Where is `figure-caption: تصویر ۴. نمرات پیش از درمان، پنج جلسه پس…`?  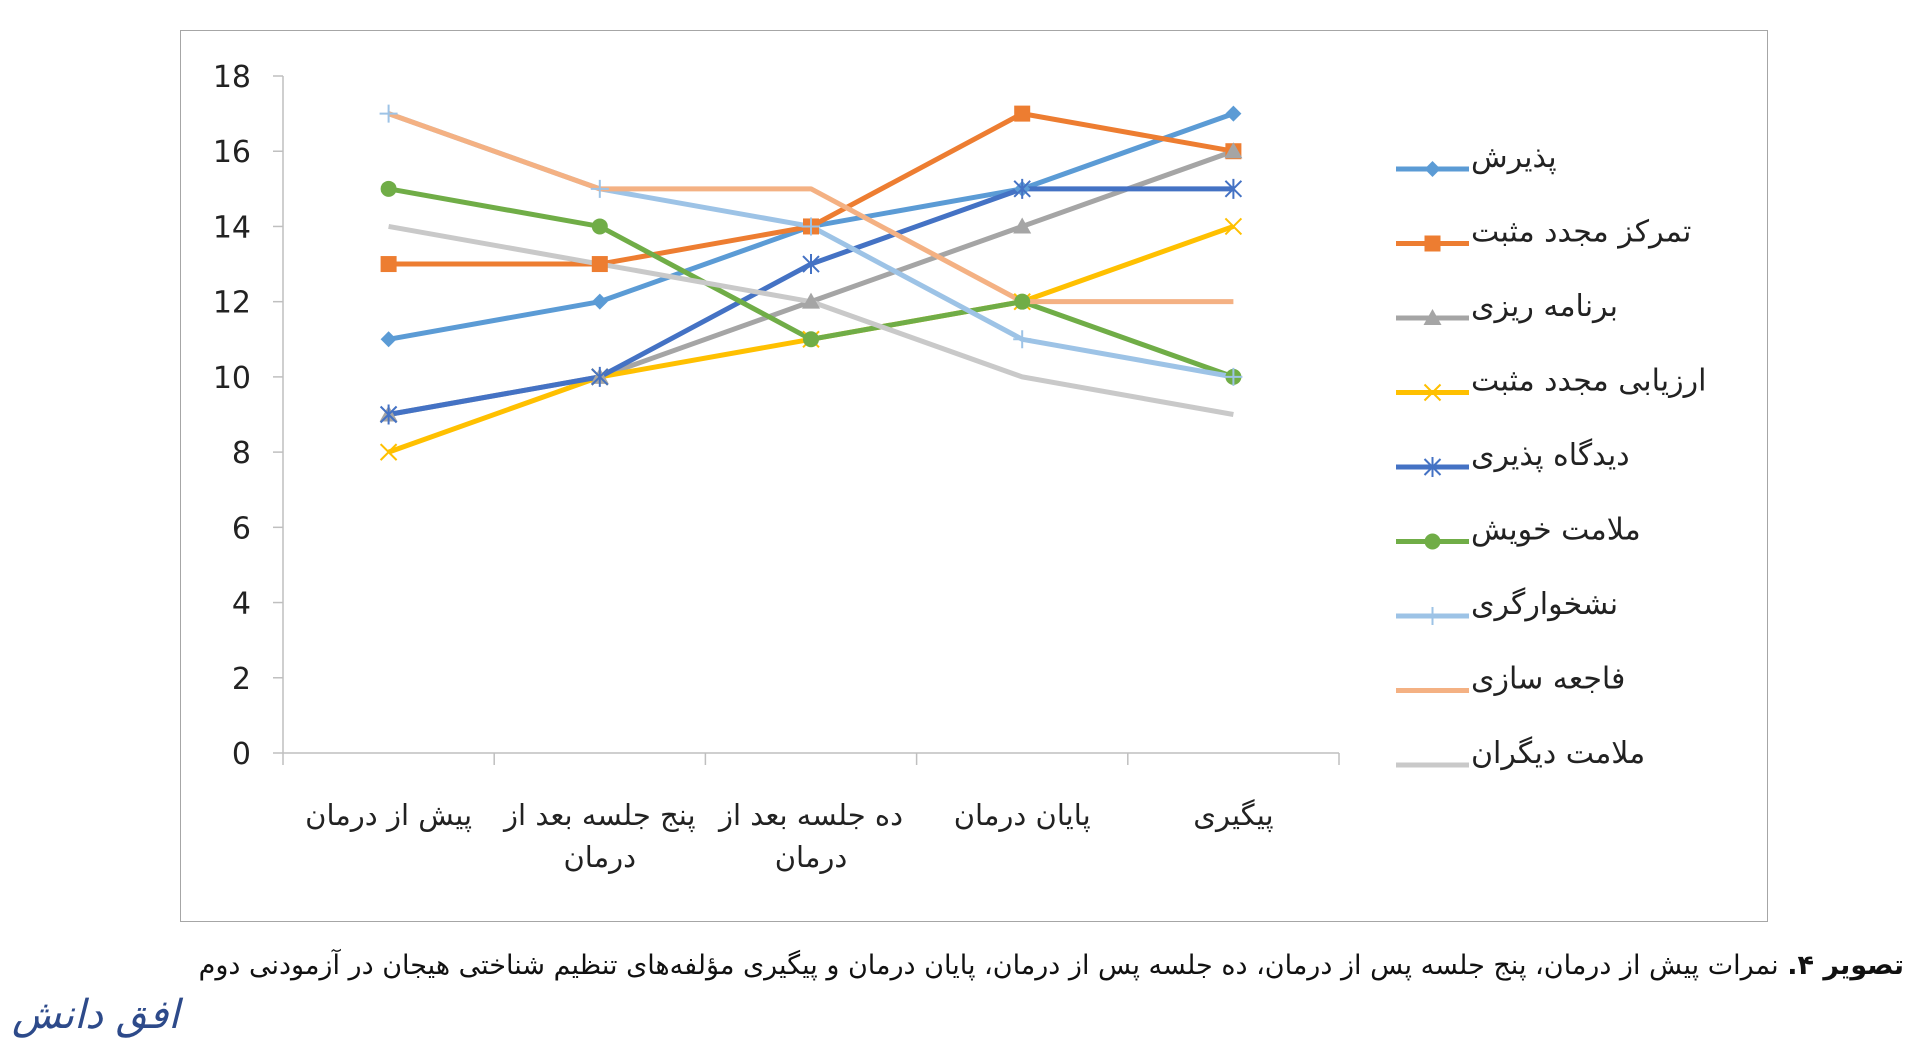
figure-caption: تصویر ۴. نمرات پیش از درمان، پنج جلسه پس… is located at coordinates (997, 965).